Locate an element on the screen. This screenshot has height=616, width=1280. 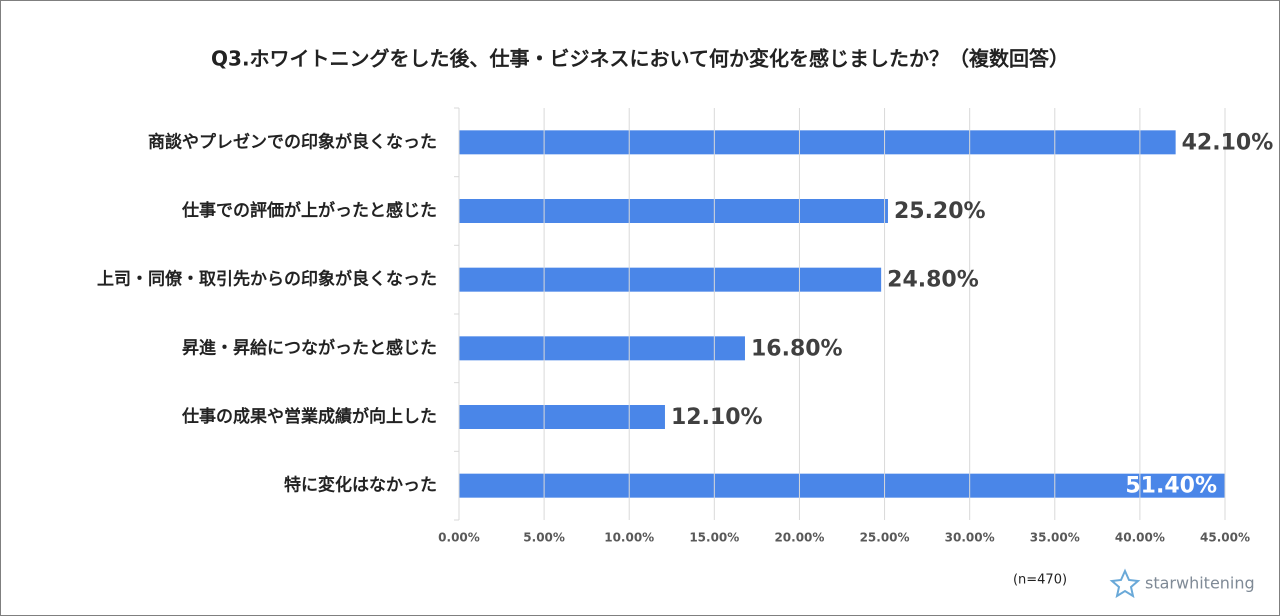
y-tick-label: 上司・同僚・取引先からの印象が良くなった is located at coordinates (267, 279).